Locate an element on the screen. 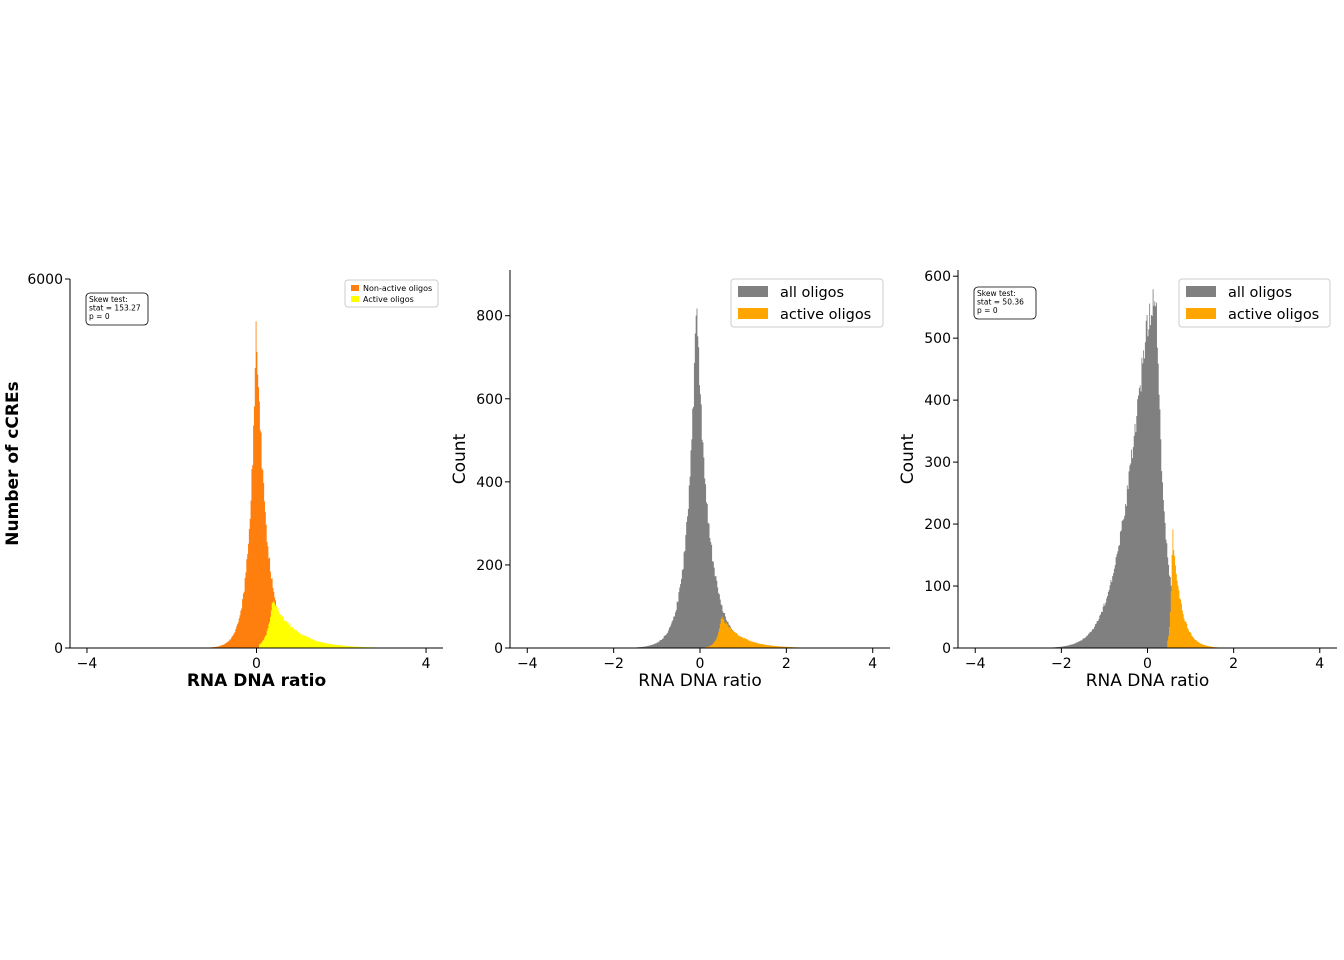 The width and height of the screenshot is (1344, 960). y-tick-label: 6000 is located at coordinates (45, 280).